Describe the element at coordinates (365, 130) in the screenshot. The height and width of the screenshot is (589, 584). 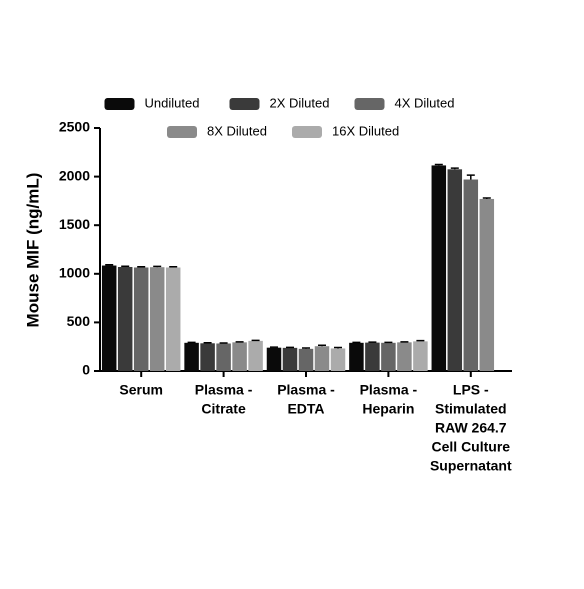
I see `legend-label: 16X Diluted` at that location.